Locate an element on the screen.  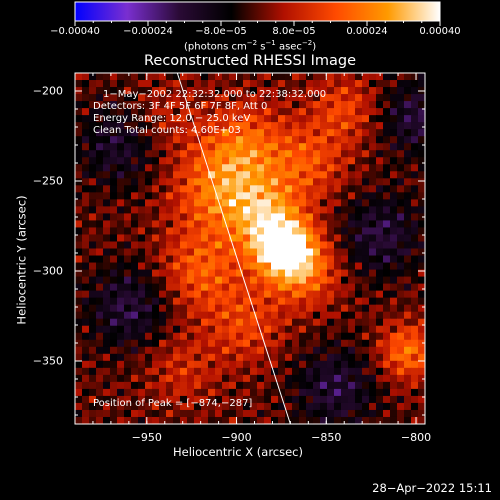
x-axis-label: Heliocentric X (arcsec) is located at coordinates (238, 452).